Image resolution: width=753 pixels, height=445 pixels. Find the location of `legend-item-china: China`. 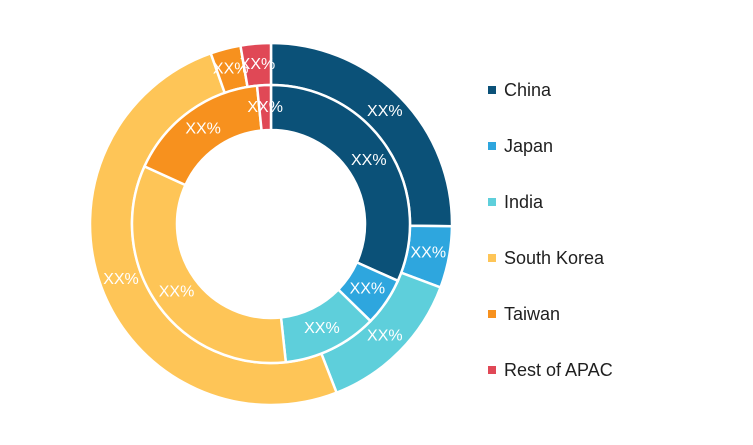

legend-item-china: China is located at coordinates (519, 90).